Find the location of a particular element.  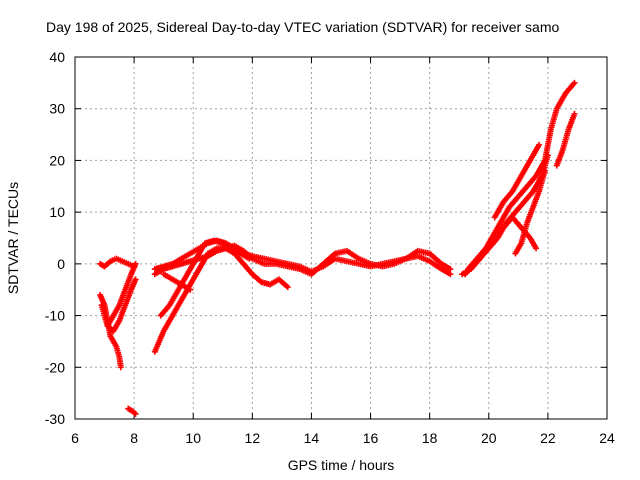

x-tick-label: 20 is located at coordinates (489, 438).